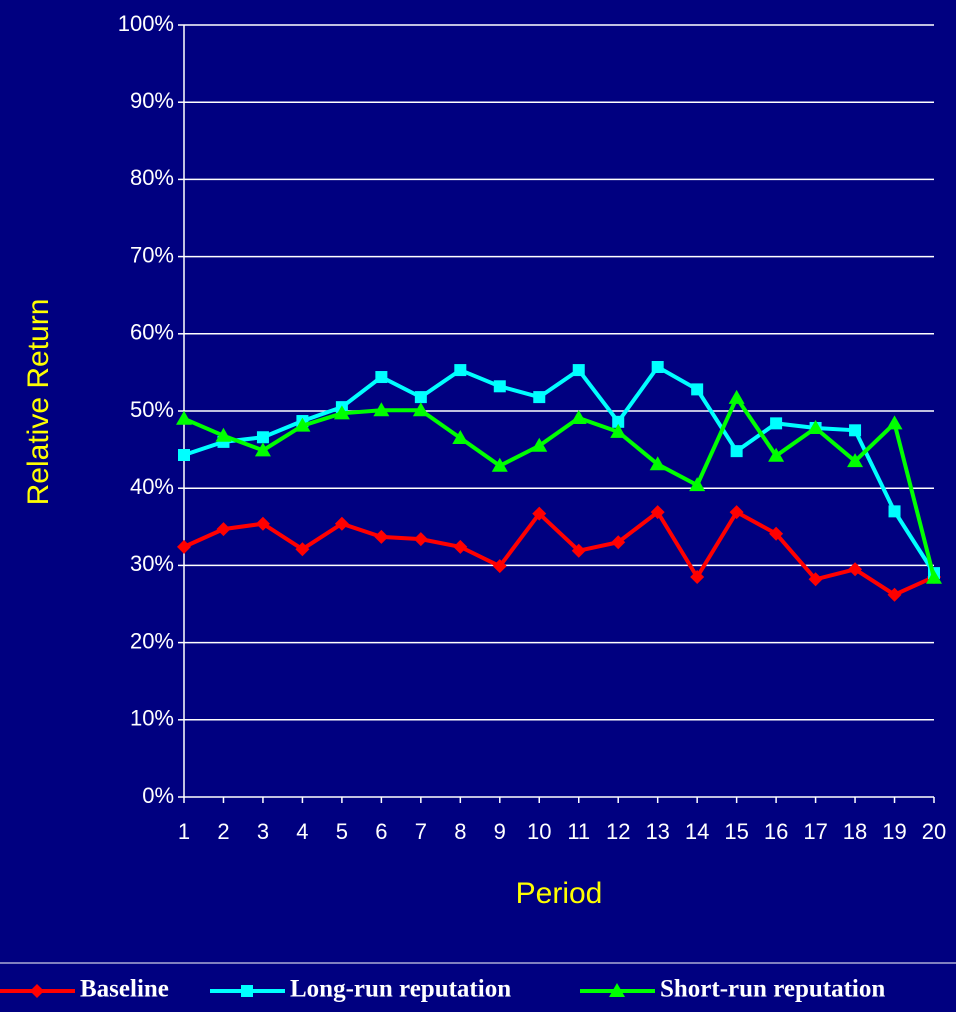 The height and width of the screenshot is (1012, 956). I want to click on x-tick-label: 10, so click(539, 831).